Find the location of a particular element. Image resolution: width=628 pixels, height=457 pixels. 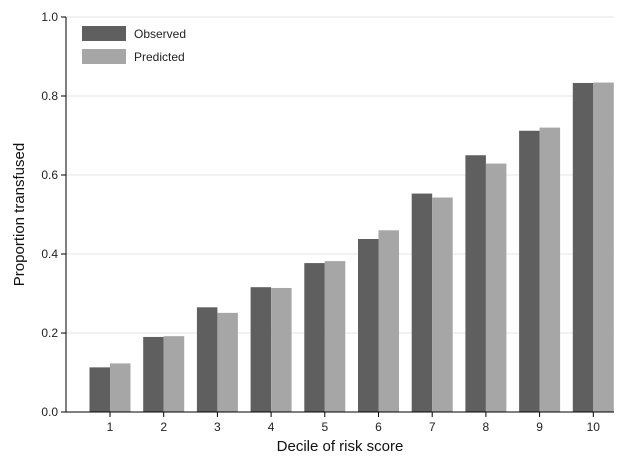

x-tick-label: 7 is located at coordinates (432, 427).